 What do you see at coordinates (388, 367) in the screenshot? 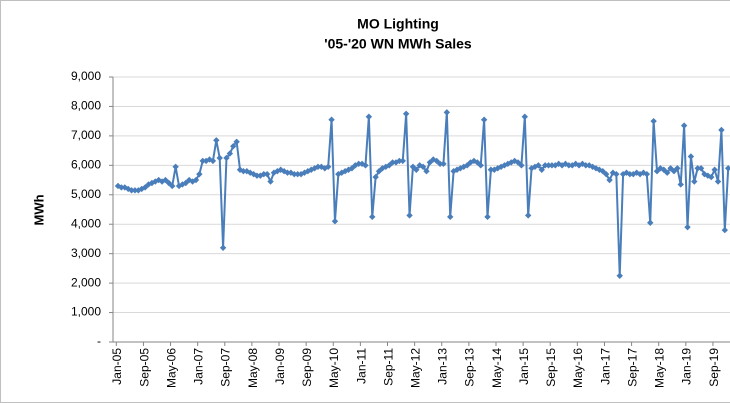
I see `x-tick-label: Sep-11` at bounding box center [388, 367].